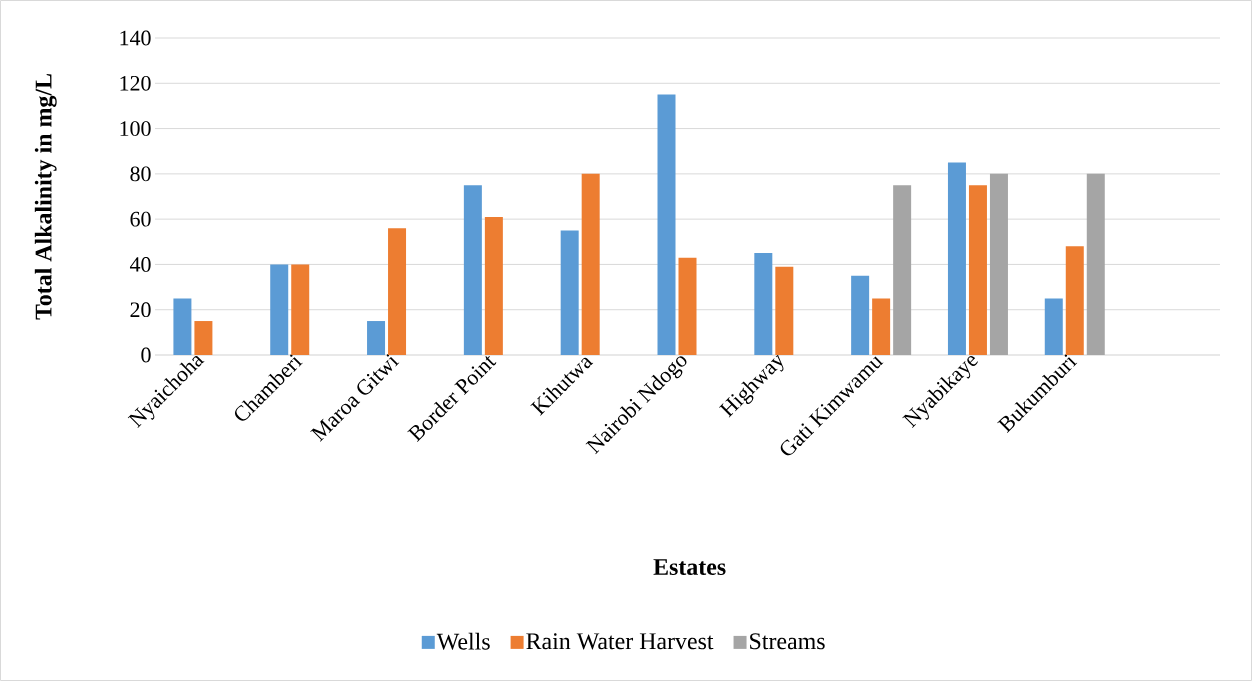 The width and height of the screenshot is (1252, 681). What do you see at coordinates (135, 83) in the screenshot?
I see `y-tick-label: 120` at bounding box center [135, 83].